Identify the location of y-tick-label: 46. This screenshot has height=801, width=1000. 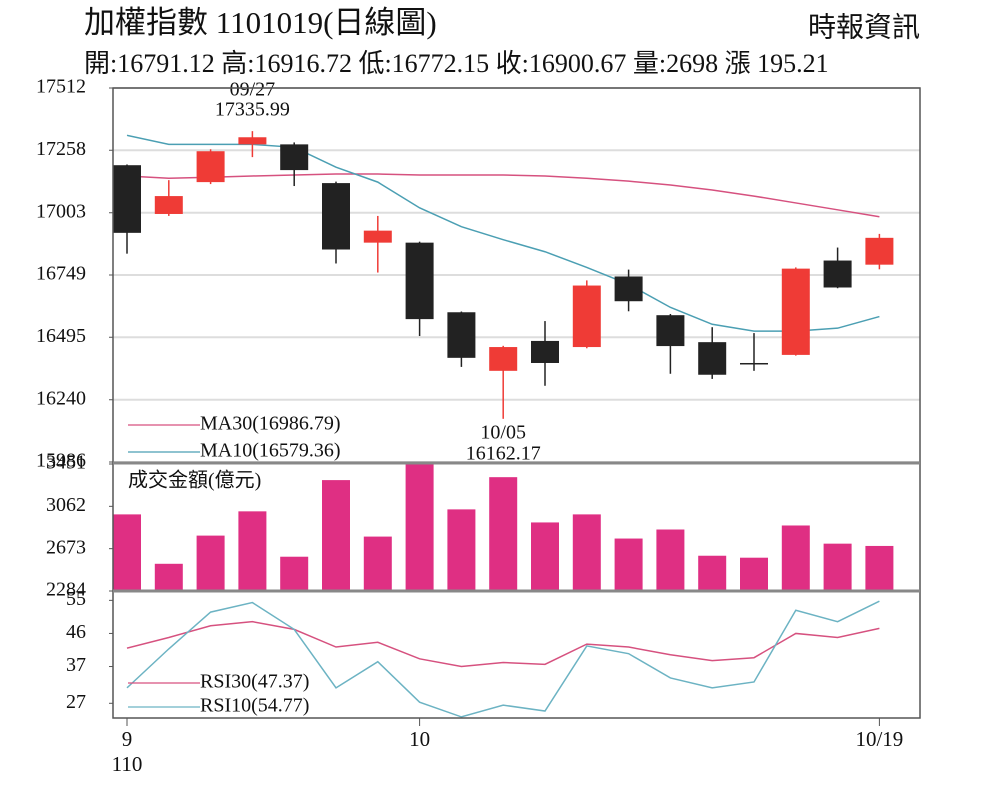
(76, 632).